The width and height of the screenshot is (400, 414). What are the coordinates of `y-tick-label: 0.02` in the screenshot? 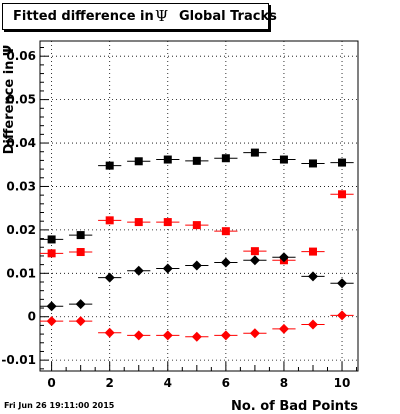 It's located at (21, 230).